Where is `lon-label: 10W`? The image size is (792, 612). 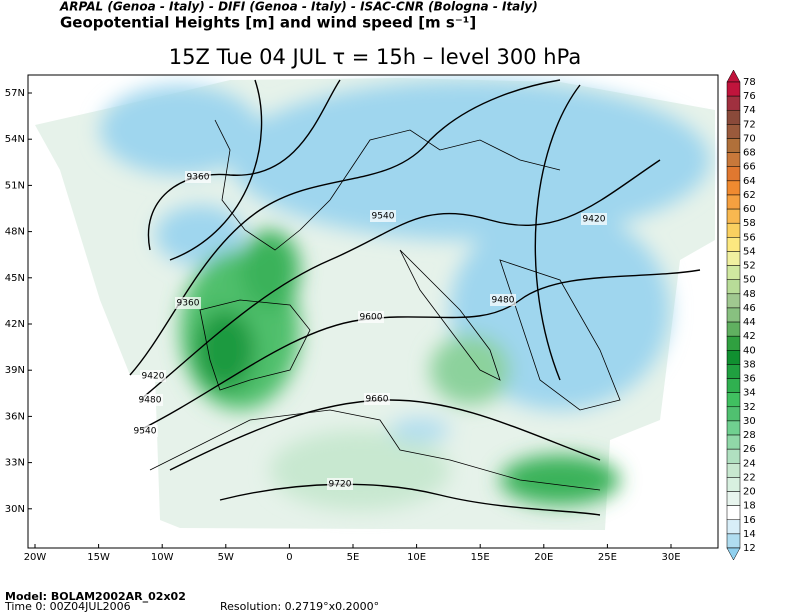
lon-label: 10W is located at coordinates (162, 557).